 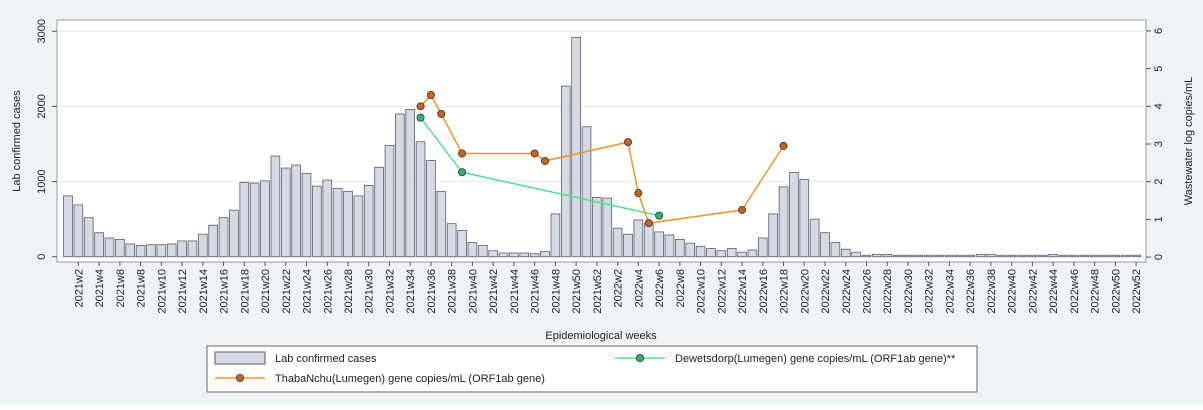 What do you see at coordinates (240, 358) in the screenshot?
I see `legend-swatch` at bounding box center [240, 358].